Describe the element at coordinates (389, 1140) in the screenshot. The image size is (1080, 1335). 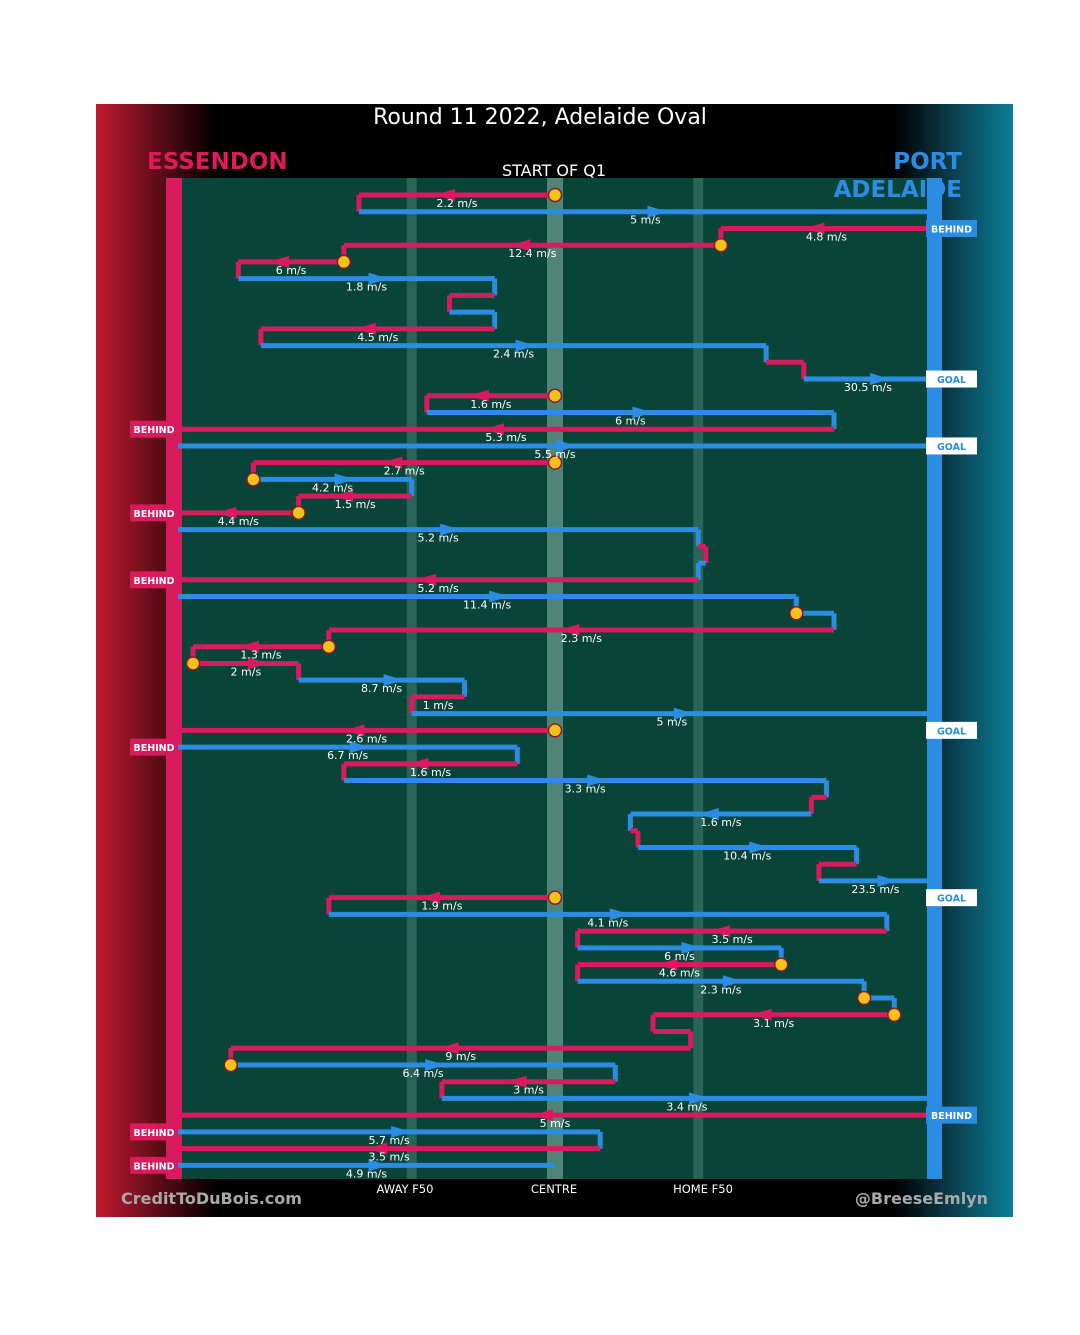
I see `speed-label: 5.7 m/s` at that location.